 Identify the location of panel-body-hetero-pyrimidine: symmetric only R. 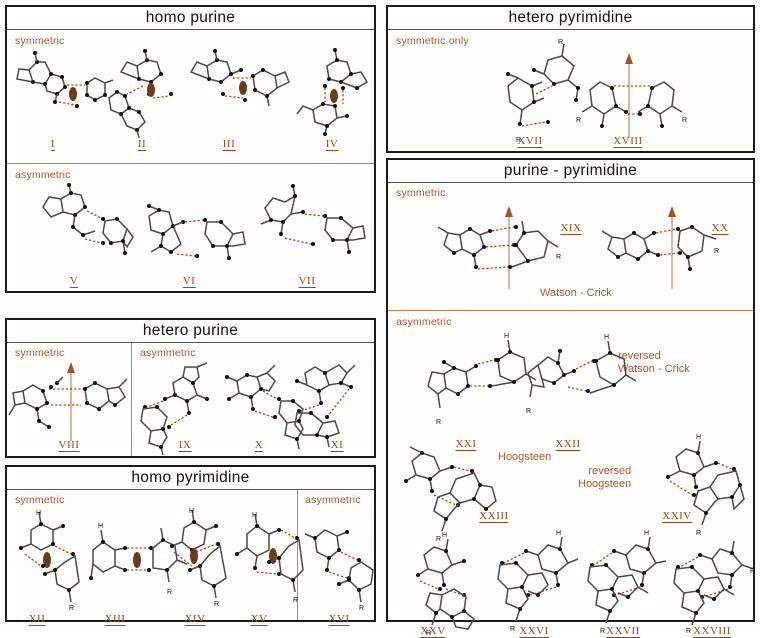
(570, 90).